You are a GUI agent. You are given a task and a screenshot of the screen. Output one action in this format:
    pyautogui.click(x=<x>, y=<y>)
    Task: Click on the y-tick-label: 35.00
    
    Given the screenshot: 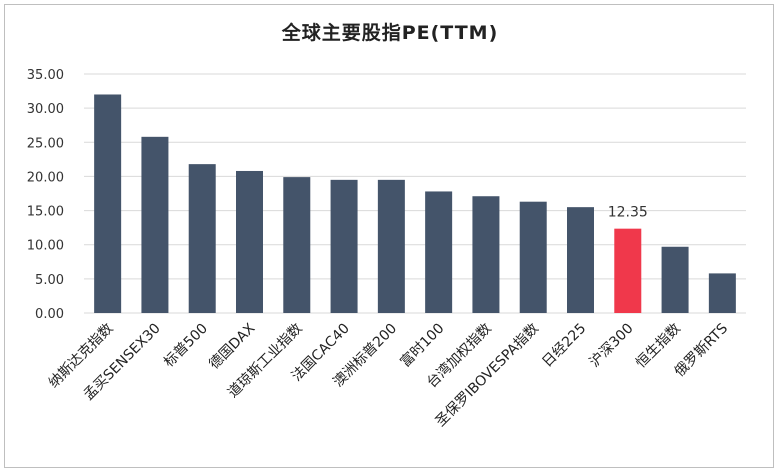 What is the action you would take?
    pyautogui.click(x=45, y=75)
    